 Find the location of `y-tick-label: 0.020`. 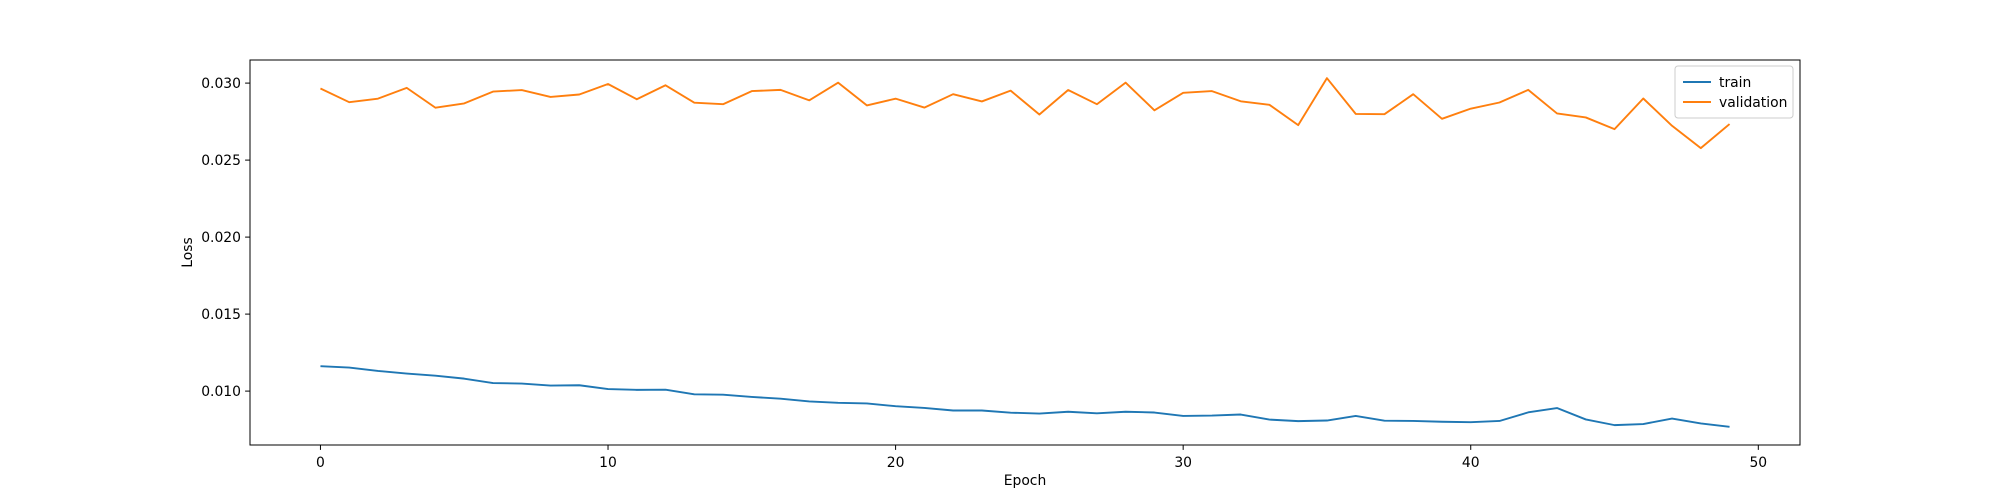

y-tick-label: 0.020 is located at coordinates (221, 238).